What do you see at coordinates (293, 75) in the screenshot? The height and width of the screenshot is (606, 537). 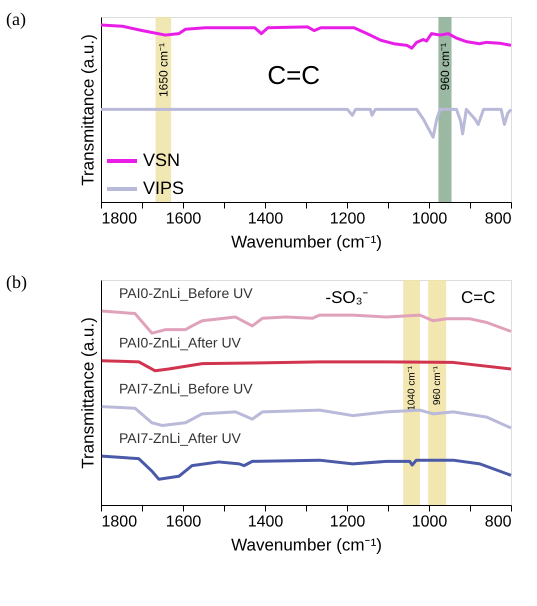 I see `annotation: C=C` at bounding box center [293, 75].